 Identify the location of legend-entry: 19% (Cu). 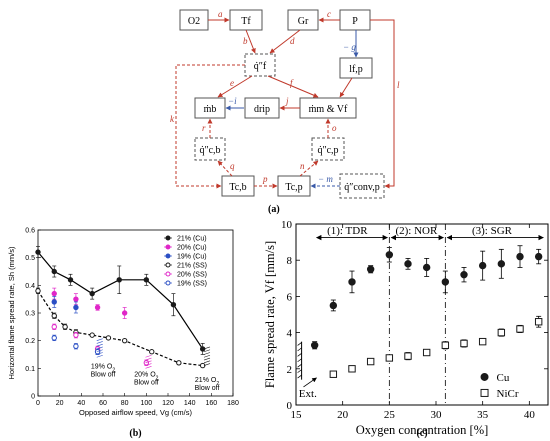
(185, 257).